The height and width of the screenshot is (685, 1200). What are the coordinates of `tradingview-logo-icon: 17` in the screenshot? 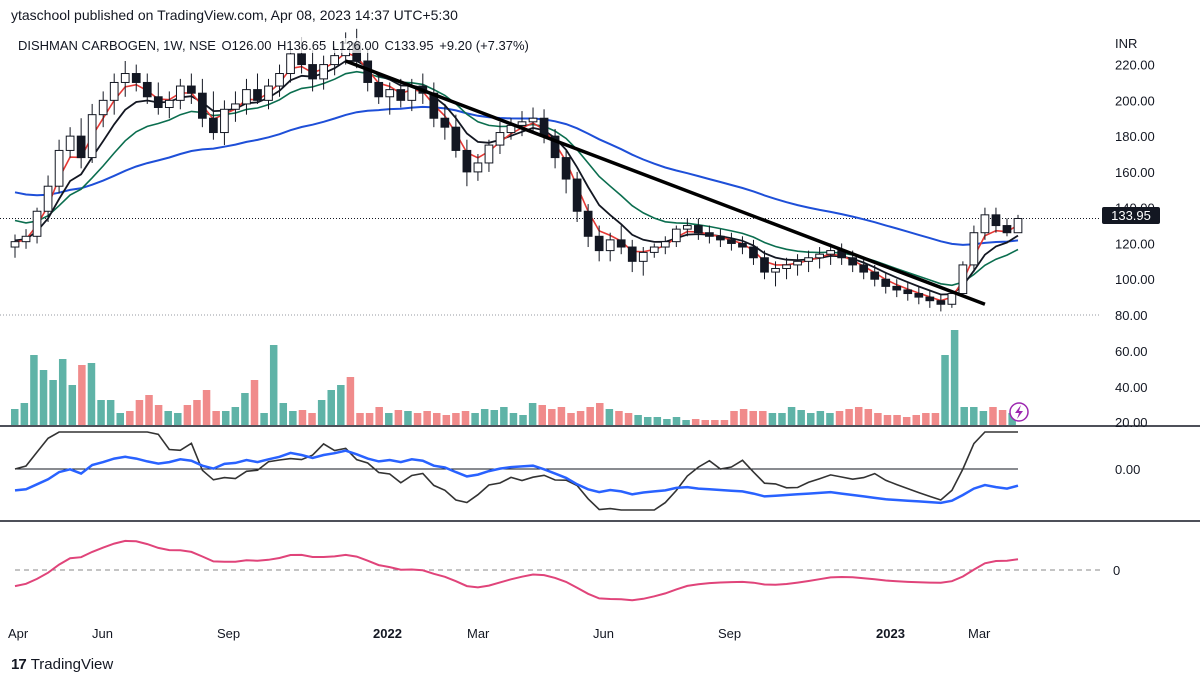 It's located at (19, 664).